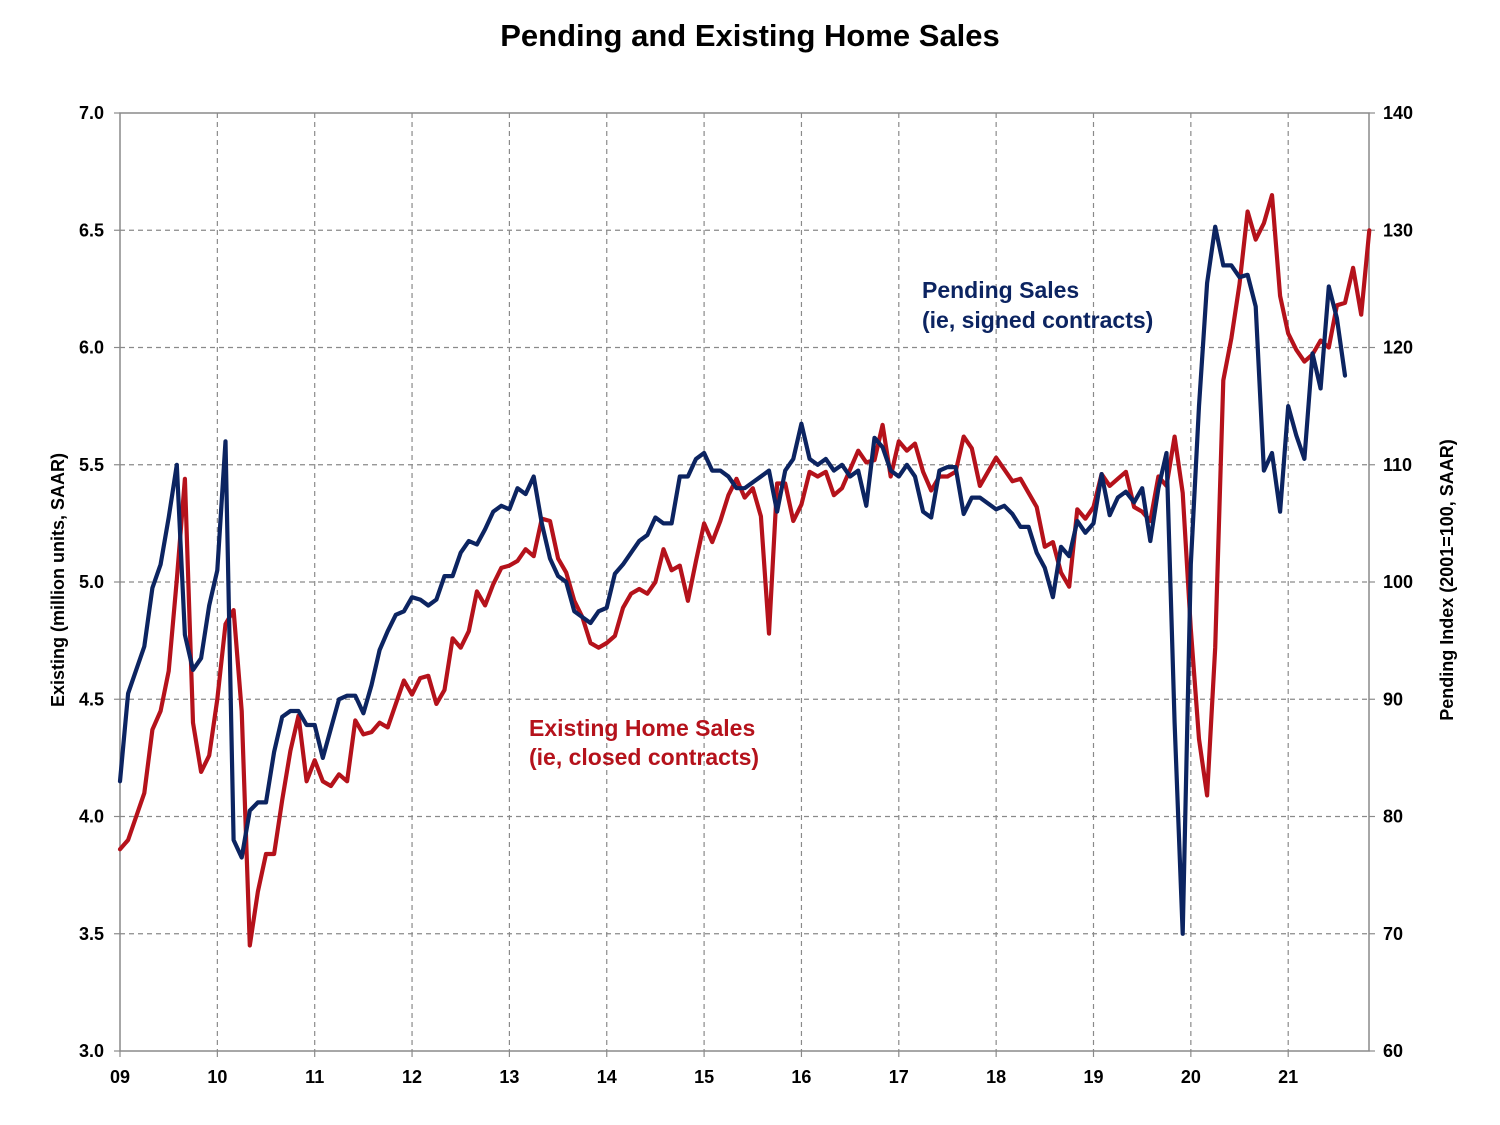  Describe the element at coordinates (1393, 817) in the screenshot. I see `y-right-tick-label: 80` at that location.